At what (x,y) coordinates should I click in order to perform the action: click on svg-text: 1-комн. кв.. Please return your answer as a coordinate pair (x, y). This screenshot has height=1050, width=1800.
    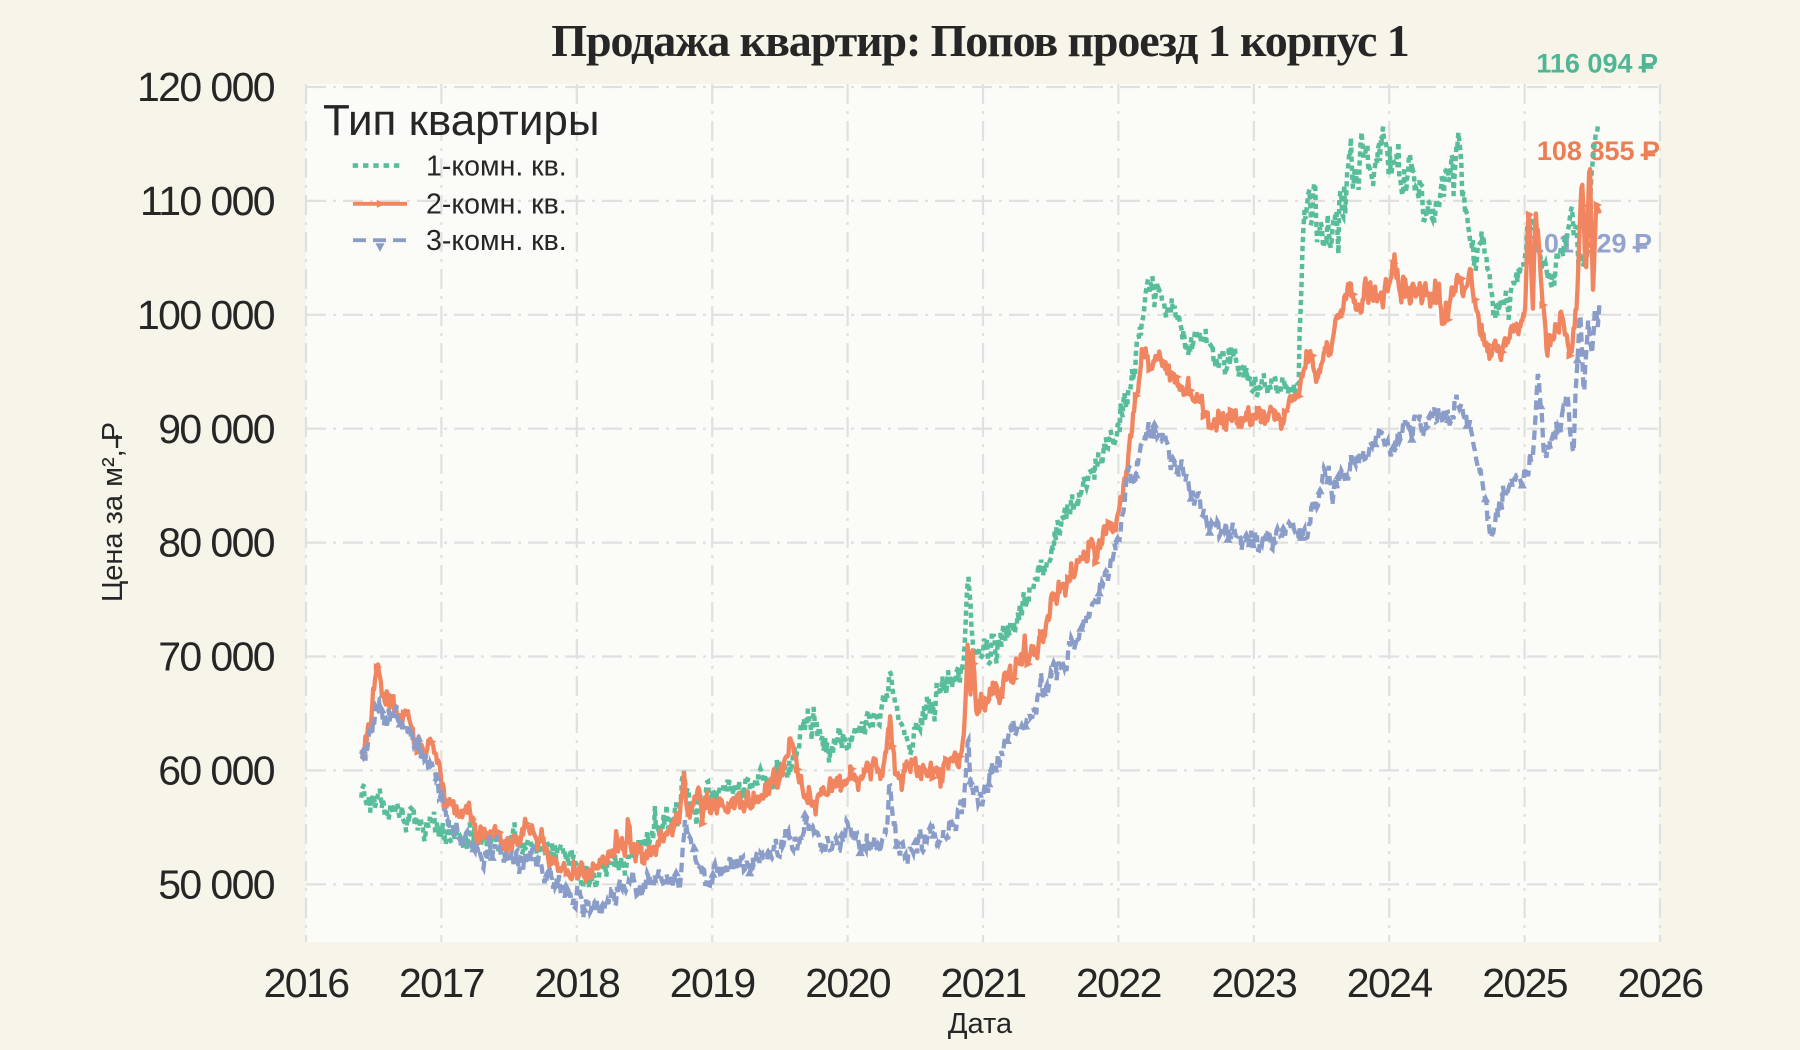
    Looking at the image, I should click on (496, 166).